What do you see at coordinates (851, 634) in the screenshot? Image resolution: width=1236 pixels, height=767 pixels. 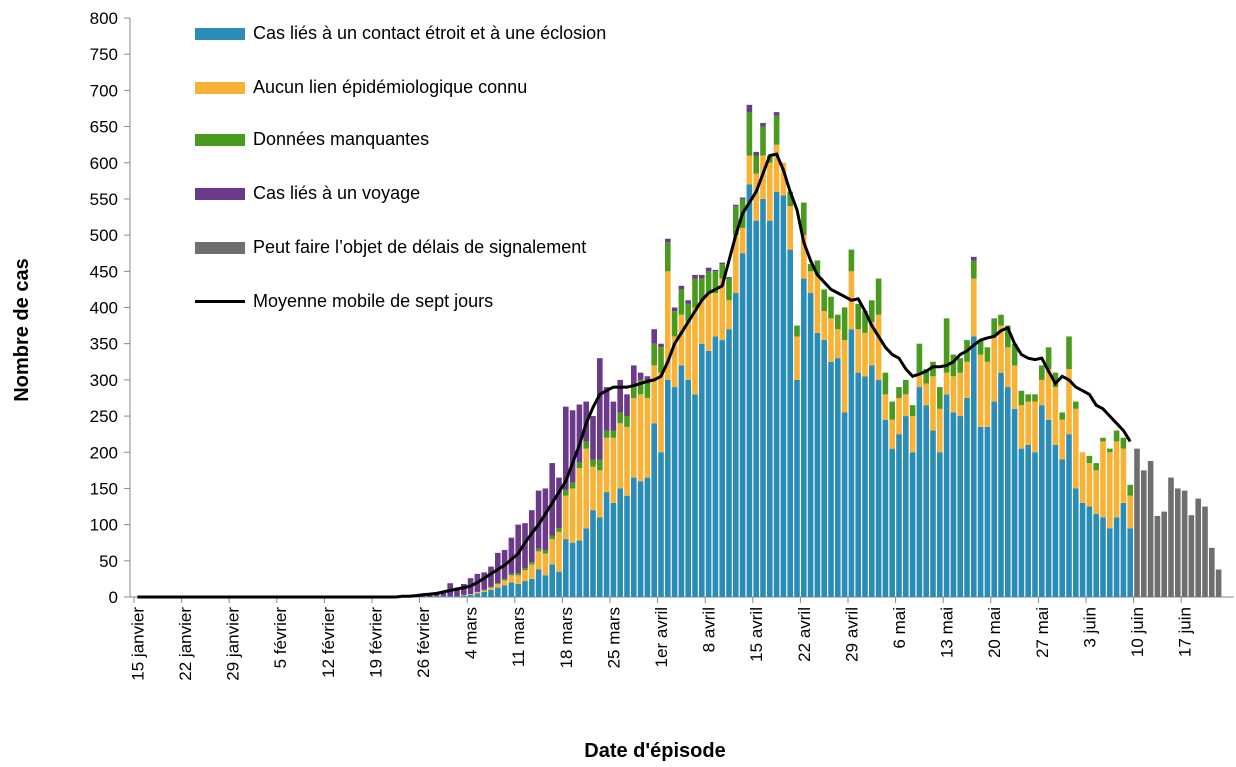 I see `x-tick-label: 29 avril` at bounding box center [851, 634].